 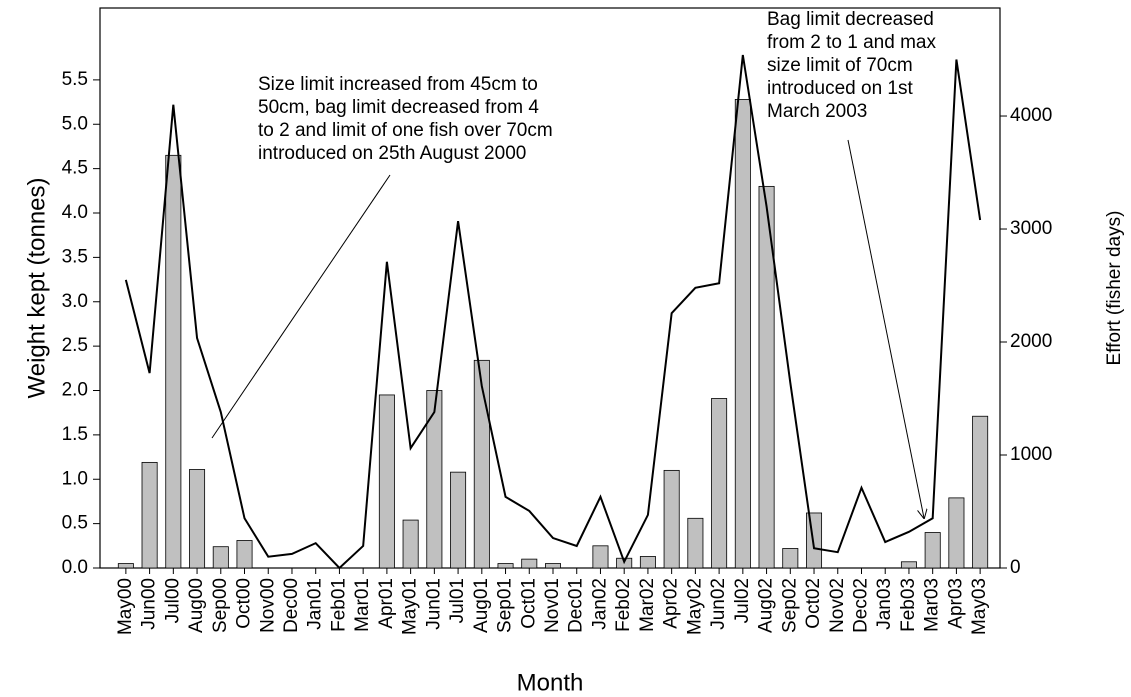 What do you see at coordinates (837, 605) in the screenshot?
I see `x-tick-label: Nov02` at bounding box center [837, 605].